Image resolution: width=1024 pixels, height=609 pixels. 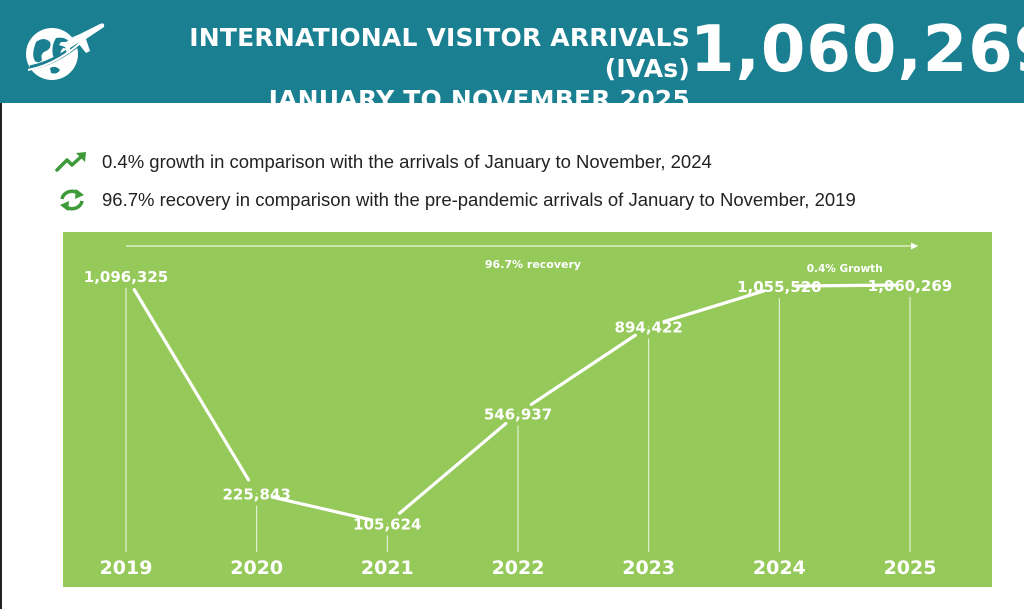 I want to click on x-tick-2019: 2019, so click(x=126, y=568).